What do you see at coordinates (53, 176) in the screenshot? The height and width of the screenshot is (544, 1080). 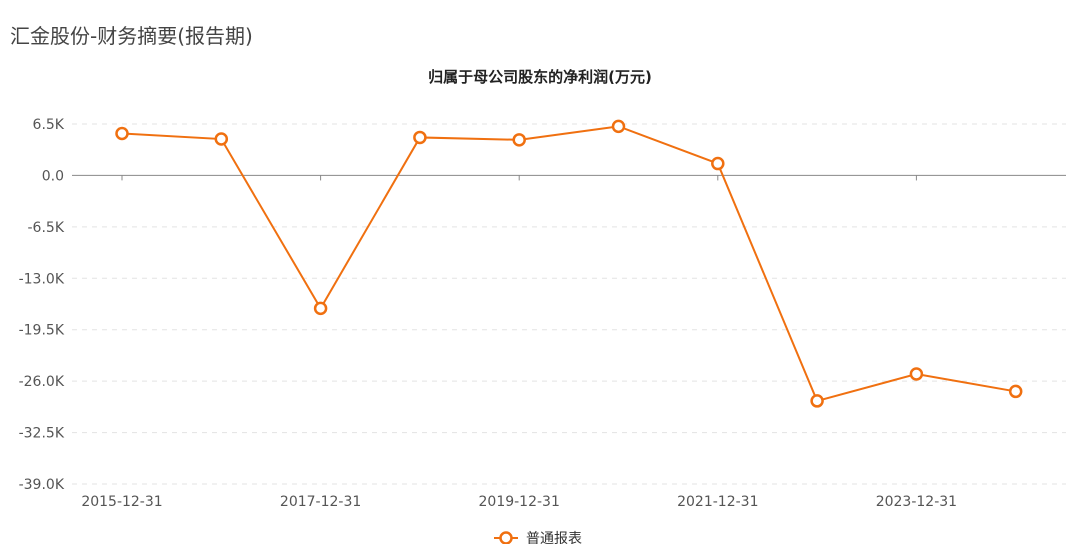 I see `y-tick-label: 0.0` at bounding box center [53, 176].